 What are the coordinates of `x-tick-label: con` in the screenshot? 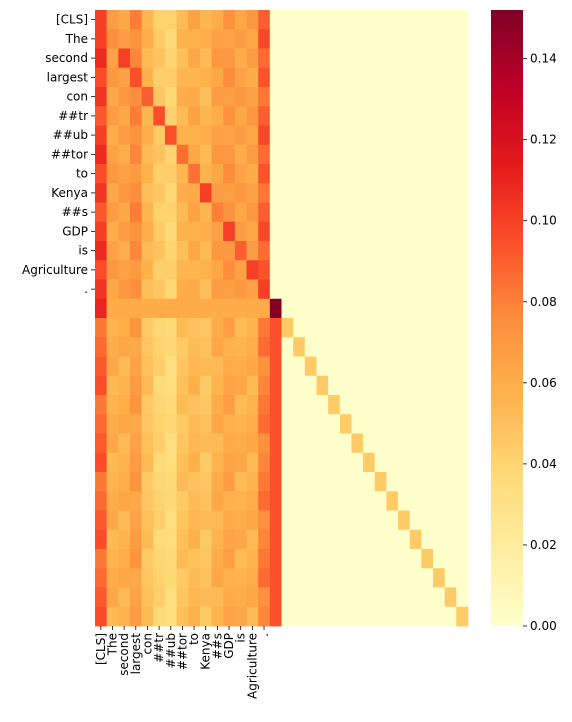 It's located at (147, 644).